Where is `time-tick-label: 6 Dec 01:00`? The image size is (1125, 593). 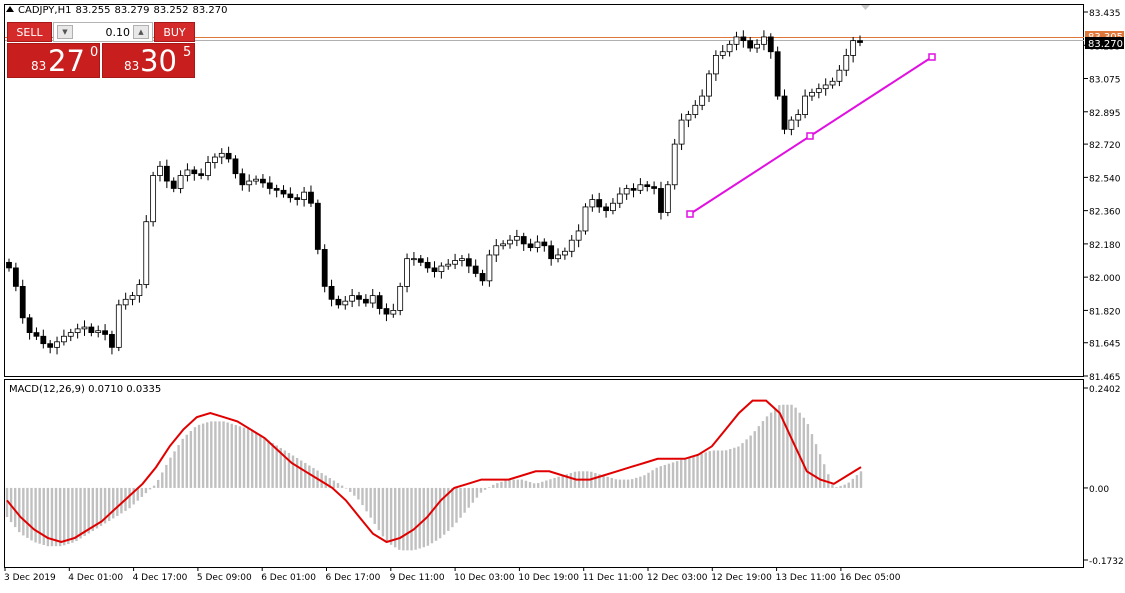 time-tick-label: 6 Dec 01:00 is located at coordinates (288, 578).